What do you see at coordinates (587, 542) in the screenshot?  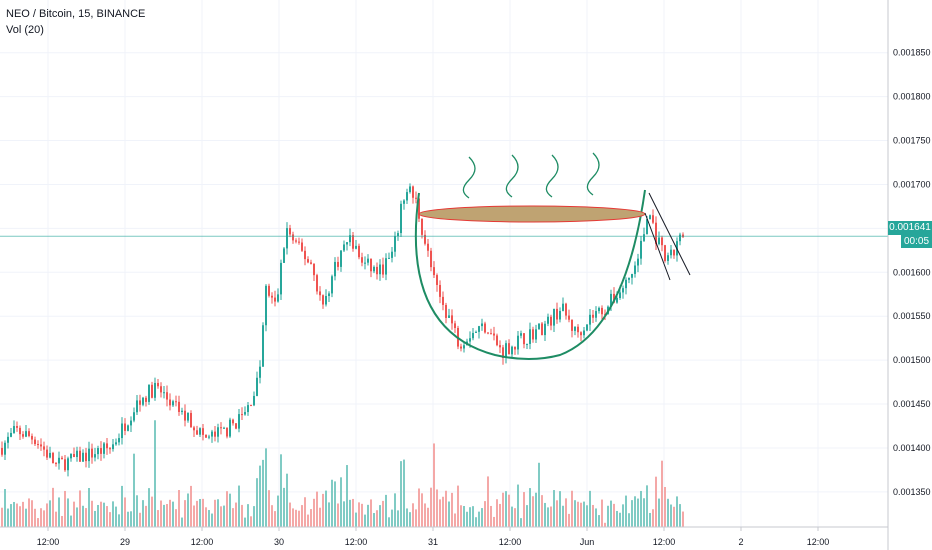 I see `time-tick-label: Jun` at bounding box center [587, 542].